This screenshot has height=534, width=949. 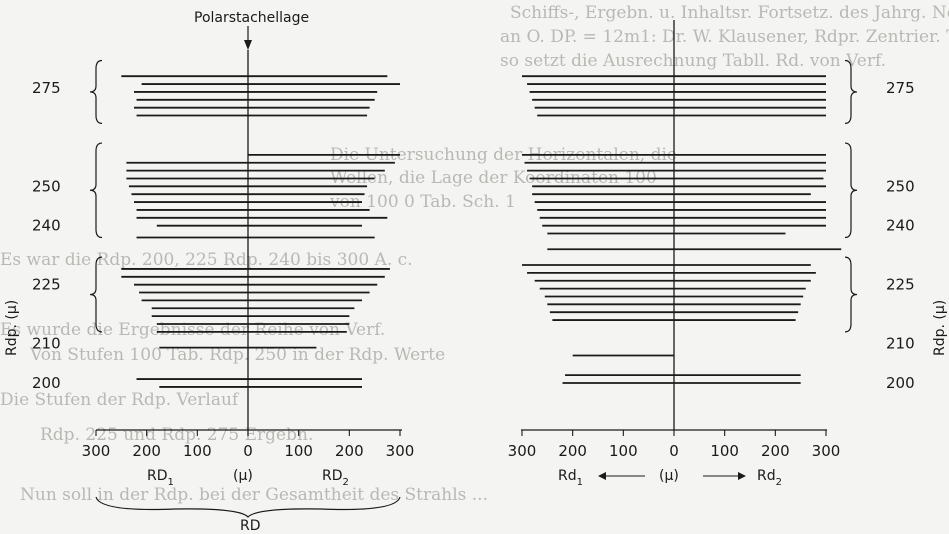 What do you see at coordinates (335, 478) in the screenshot?
I see `left-rd2-label: RD2` at bounding box center [335, 478].